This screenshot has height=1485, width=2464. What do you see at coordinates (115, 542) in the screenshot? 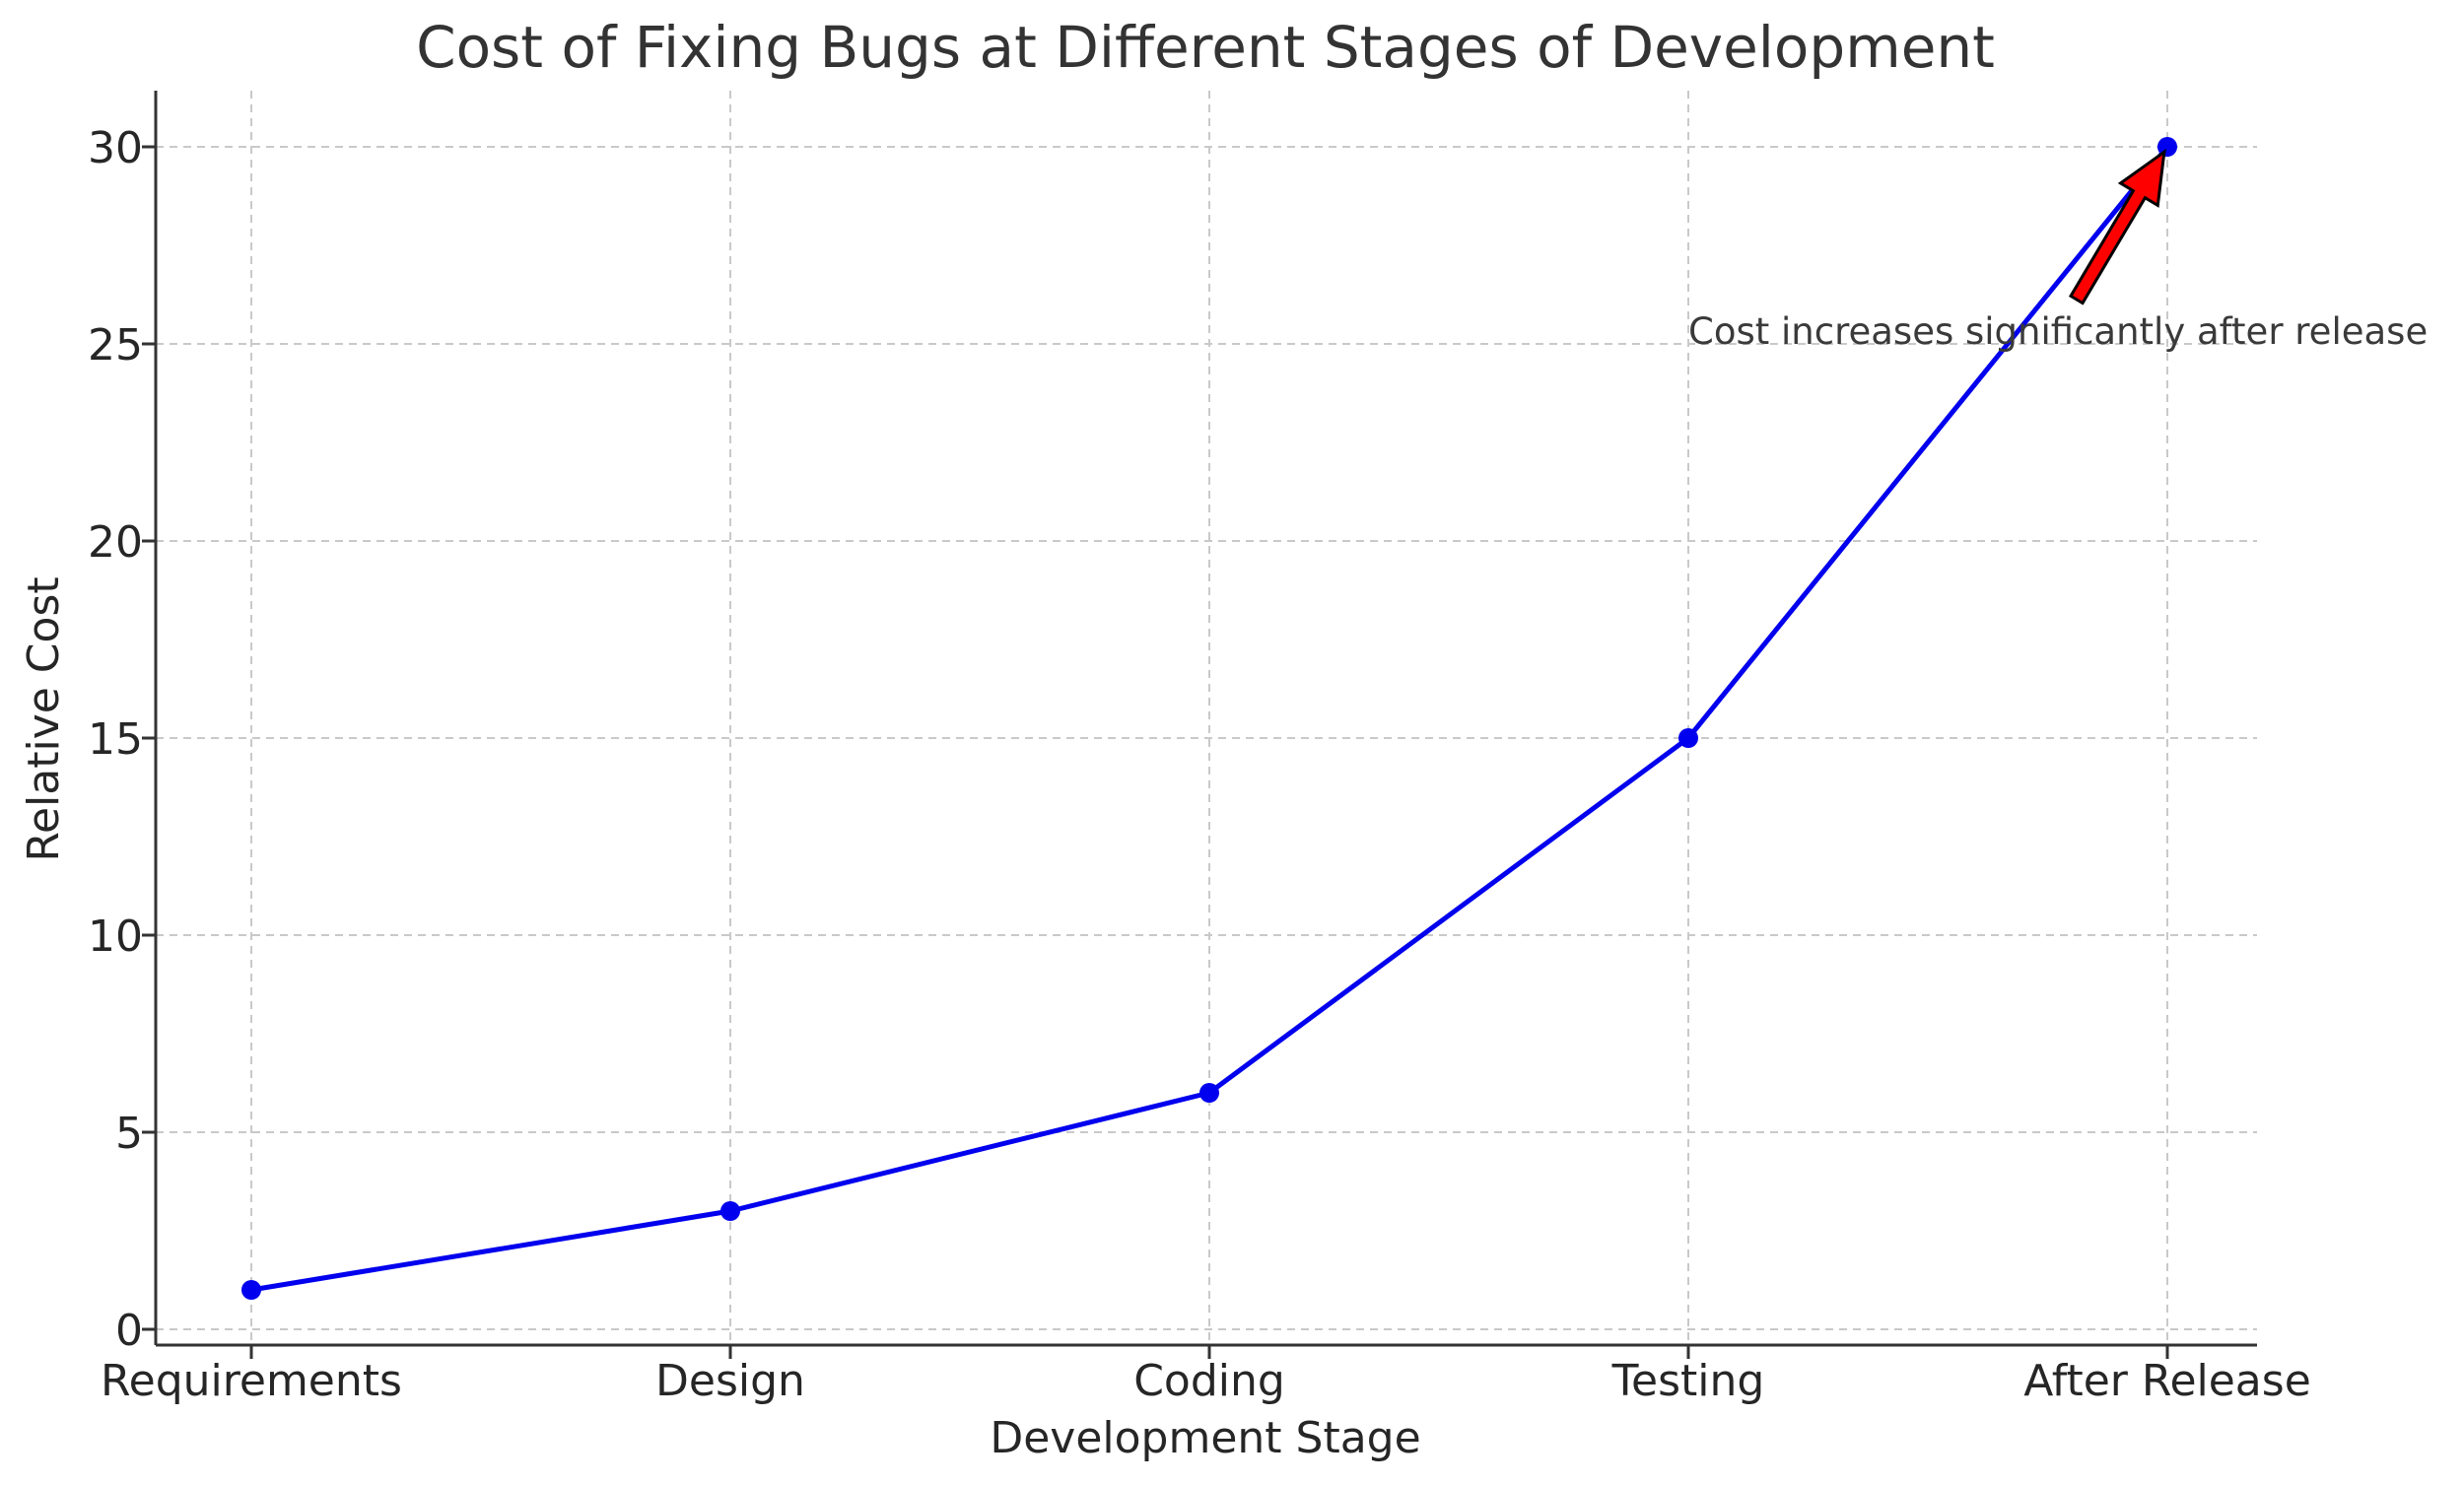
I see `y-tick-label: 20` at bounding box center [115, 542].